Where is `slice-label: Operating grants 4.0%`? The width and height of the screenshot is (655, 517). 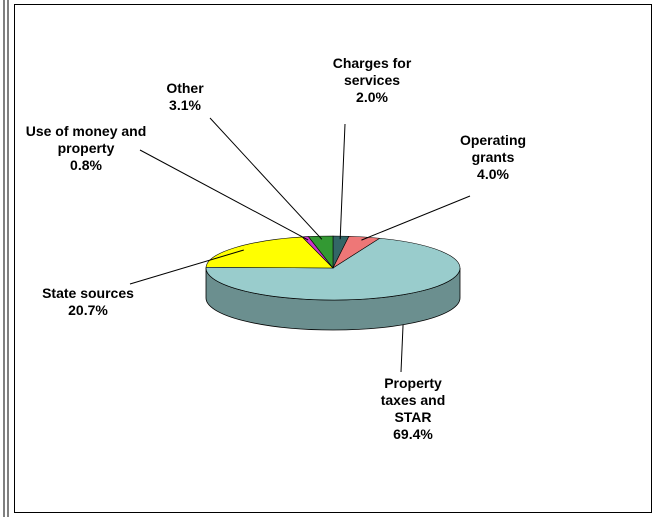 slice-label: Operating grants 4.0% is located at coordinates (493, 157).